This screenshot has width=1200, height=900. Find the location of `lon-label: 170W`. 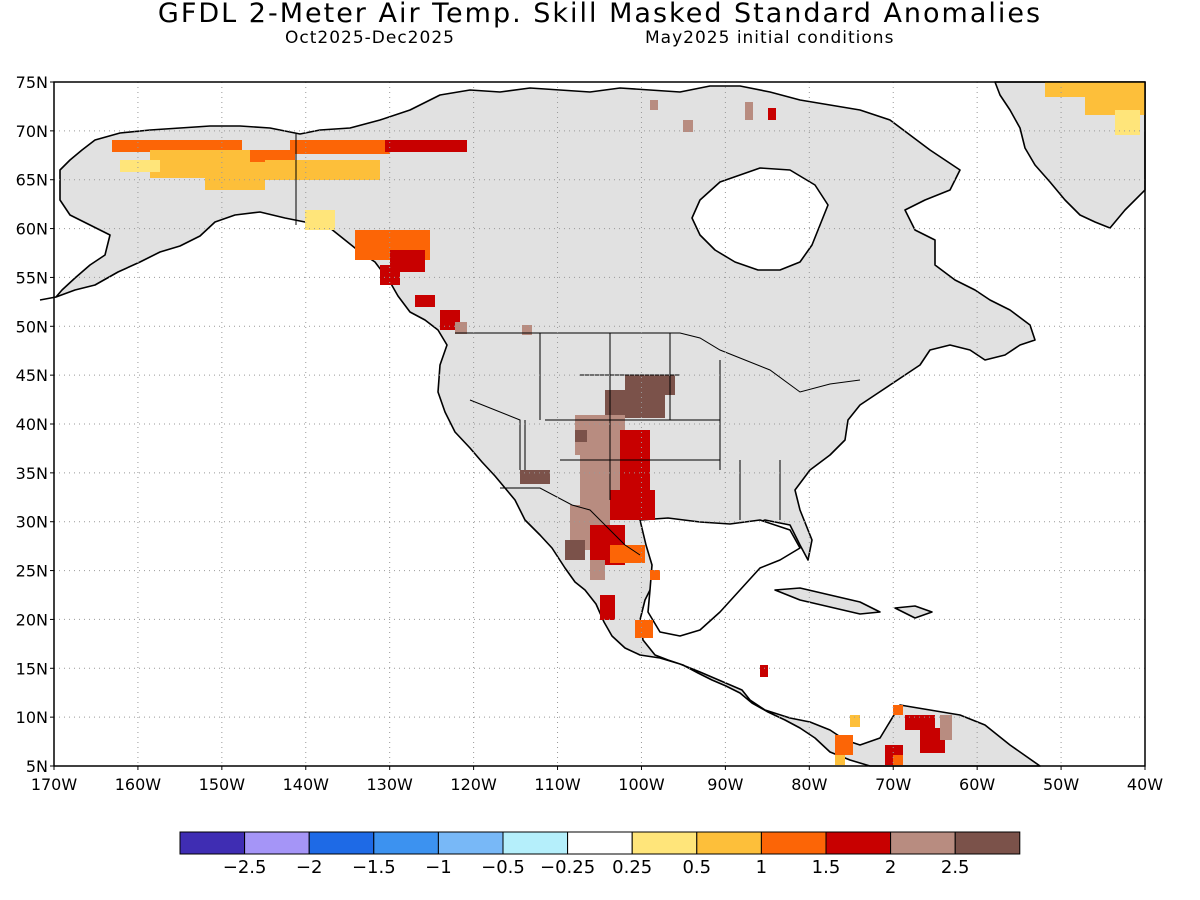

lon-label: 170W is located at coordinates (54, 784).